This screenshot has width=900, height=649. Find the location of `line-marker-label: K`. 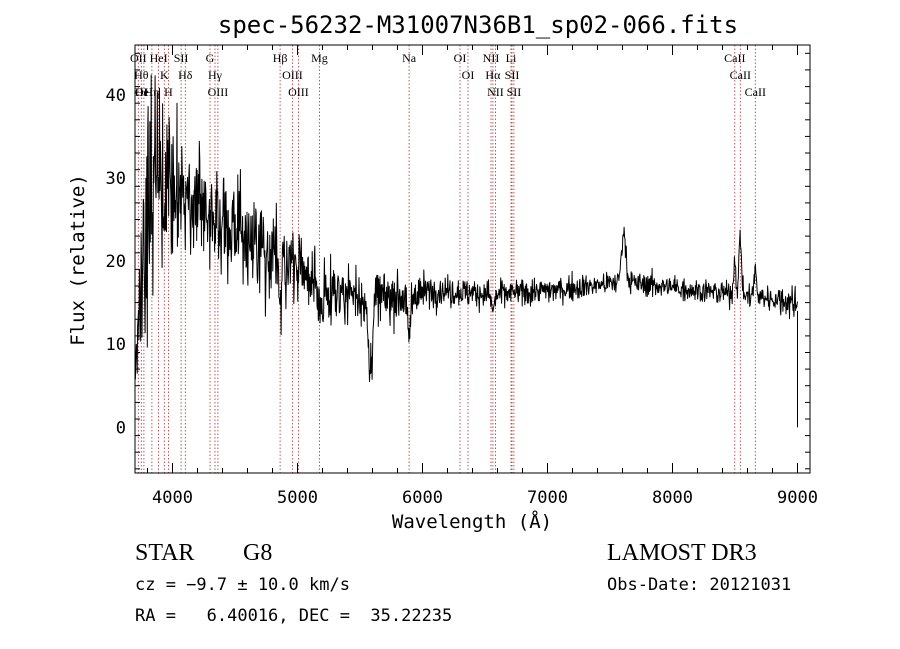

line-marker-label: K is located at coordinates (164, 75).